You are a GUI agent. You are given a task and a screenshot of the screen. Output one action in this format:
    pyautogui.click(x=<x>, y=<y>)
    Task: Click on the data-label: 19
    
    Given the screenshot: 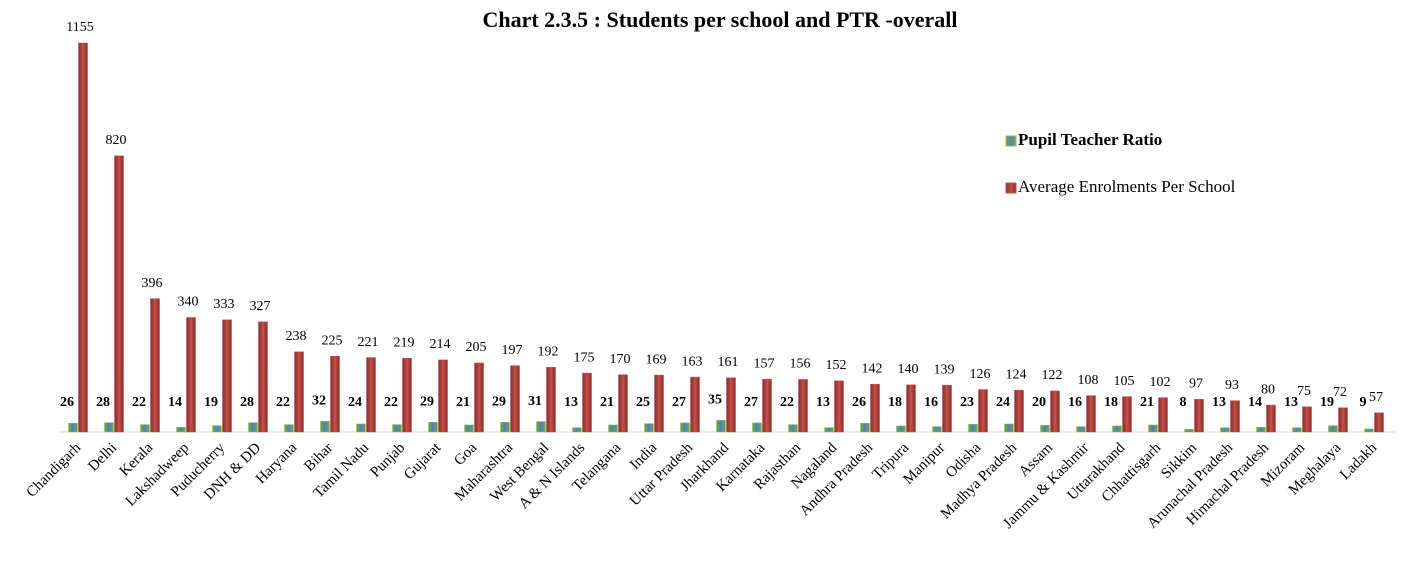 What is the action you would take?
    pyautogui.click(x=1327, y=402)
    